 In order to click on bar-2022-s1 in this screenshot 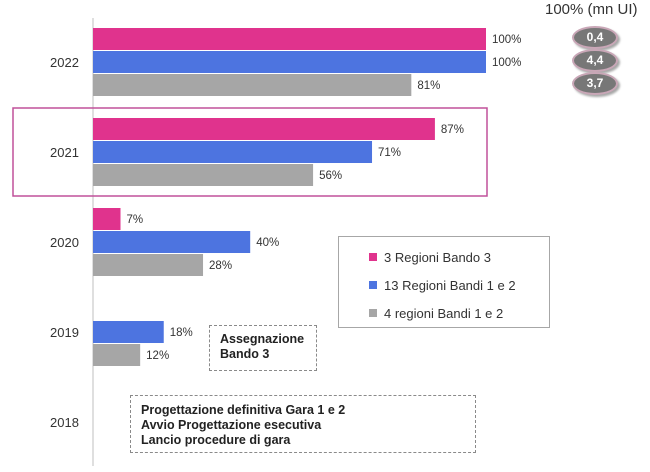, I will do `click(289, 62)`.